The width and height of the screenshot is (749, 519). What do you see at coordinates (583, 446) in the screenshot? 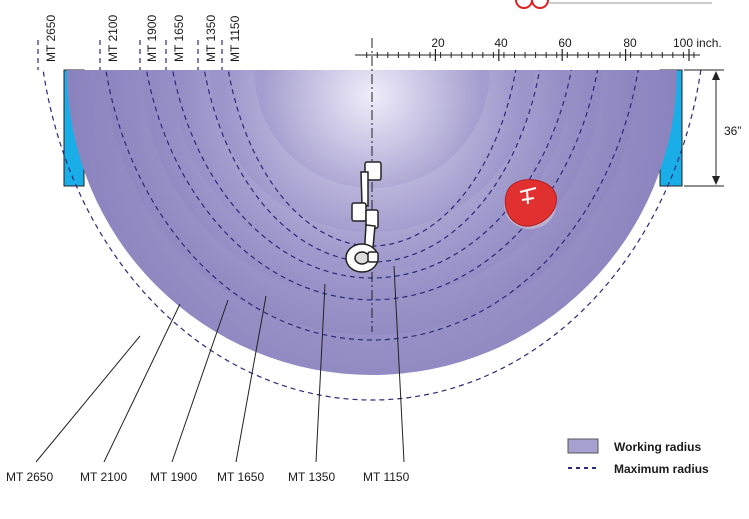
I see `legend-working-swatch` at bounding box center [583, 446].